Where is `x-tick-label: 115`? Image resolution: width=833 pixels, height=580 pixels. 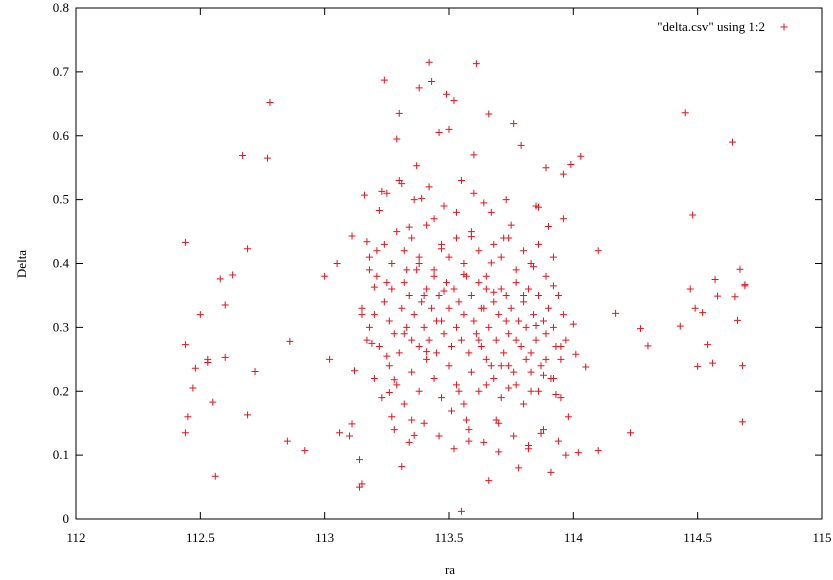 x-tick-label: 115 is located at coordinates (821, 537).